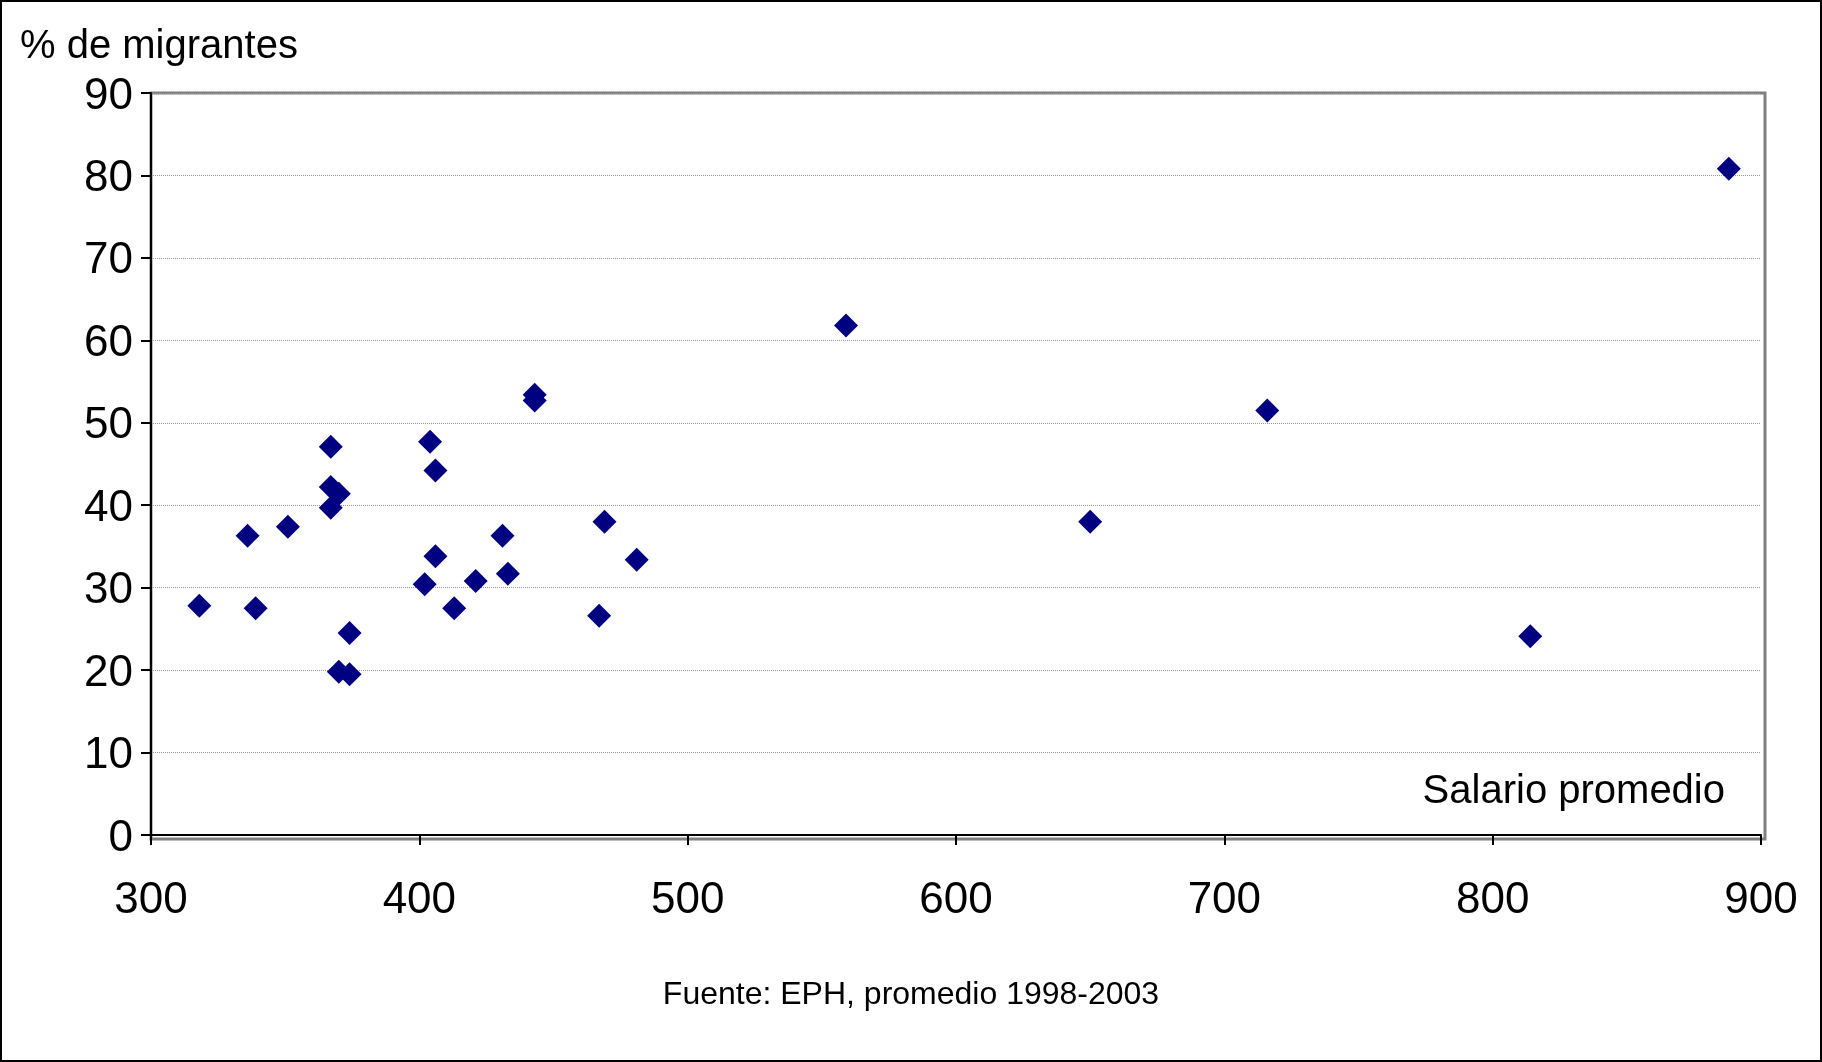 The width and height of the screenshot is (1822, 1062). Describe the element at coordinates (108, 505) in the screenshot. I see `y-tick-label: 40` at that location.